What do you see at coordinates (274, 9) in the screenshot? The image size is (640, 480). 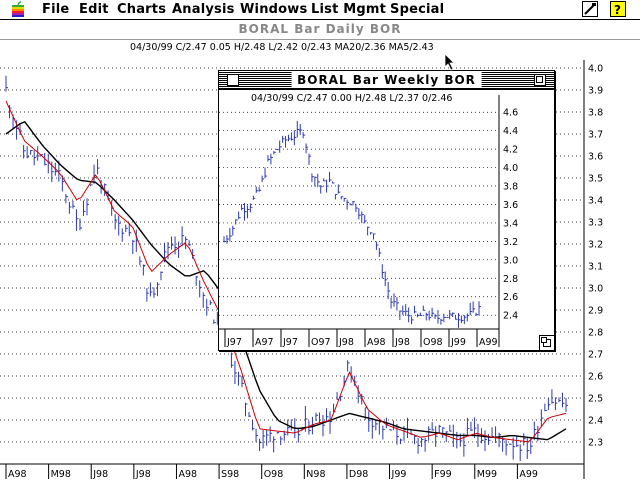 I see `menu-windows: Windows` at bounding box center [274, 9].